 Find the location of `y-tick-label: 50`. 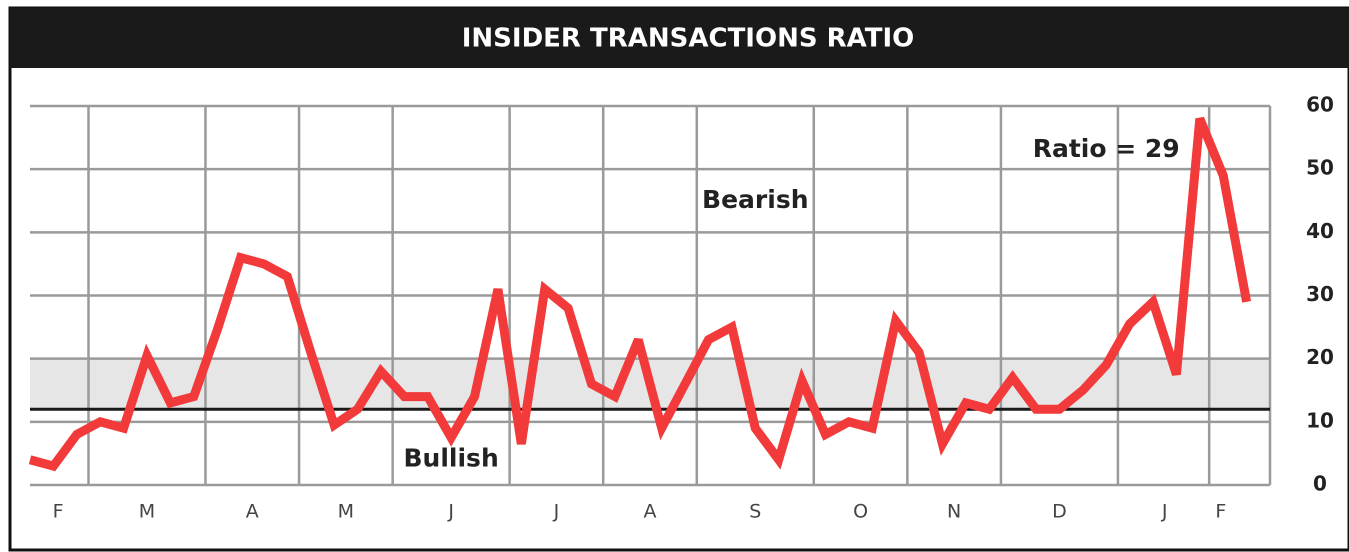

y-tick-label: 50 is located at coordinates (1320, 168).